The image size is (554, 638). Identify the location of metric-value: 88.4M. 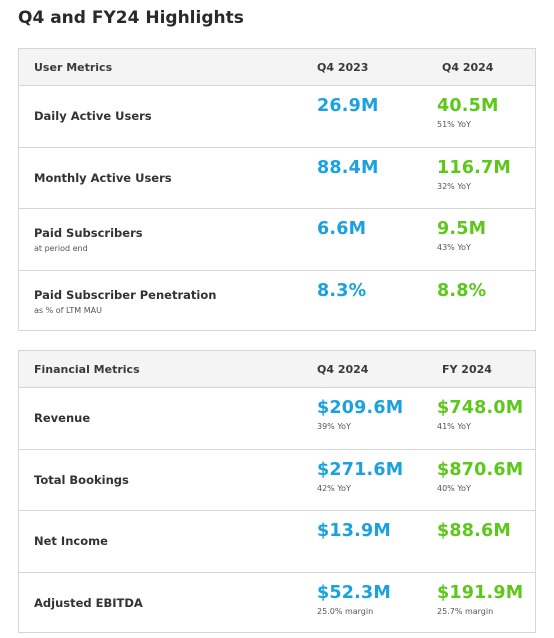
(348, 167).